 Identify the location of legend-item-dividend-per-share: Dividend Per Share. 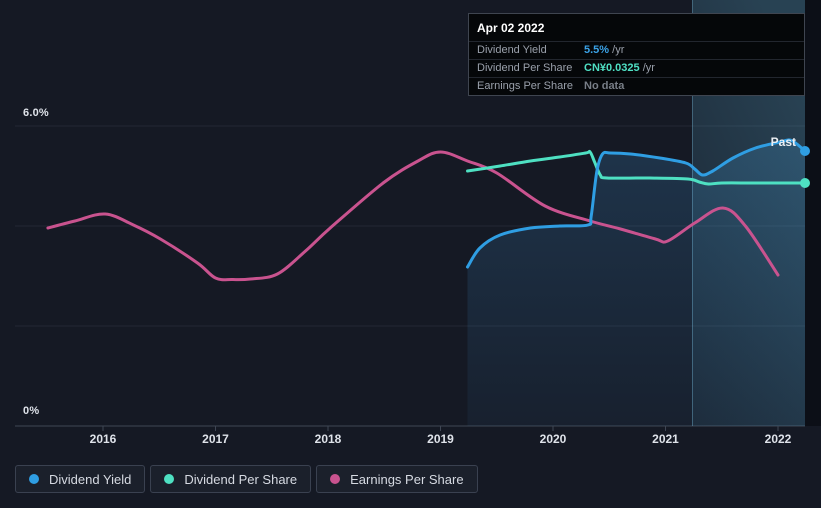
(231, 479).